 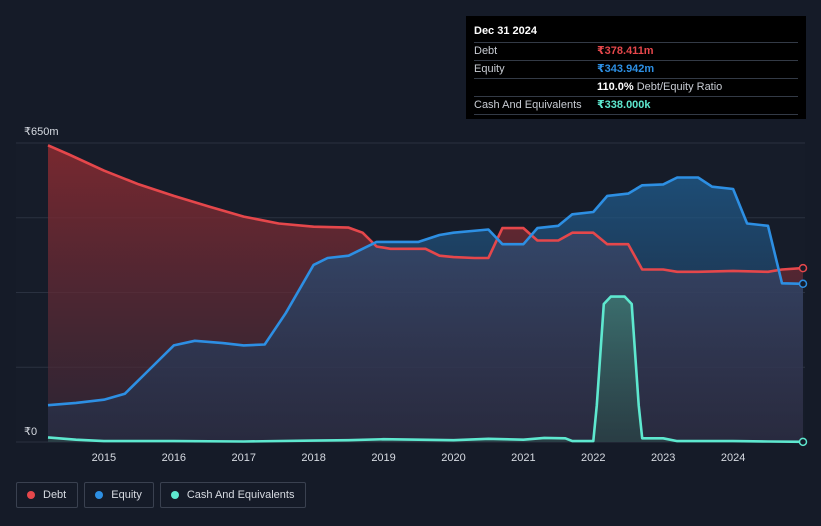 I want to click on legend-item-debt: Debt, so click(x=47, y=495).